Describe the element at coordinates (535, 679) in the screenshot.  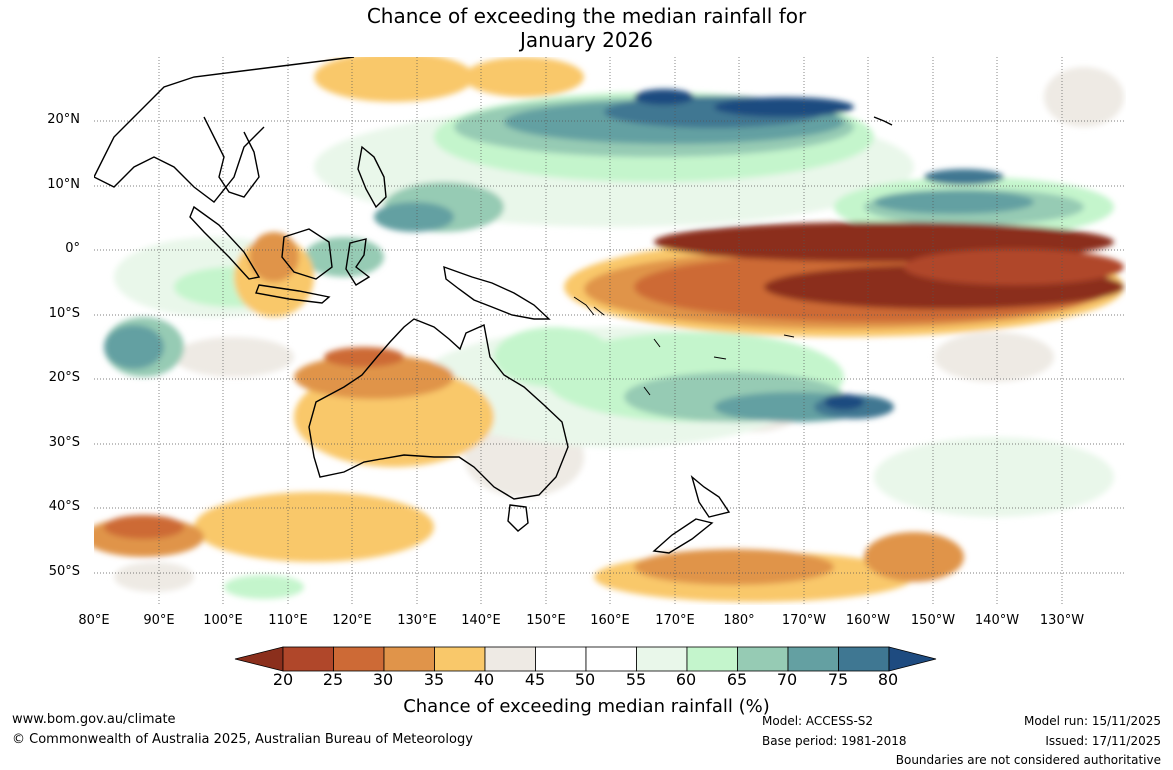
I see `colorbar-tick: 45` at that location.